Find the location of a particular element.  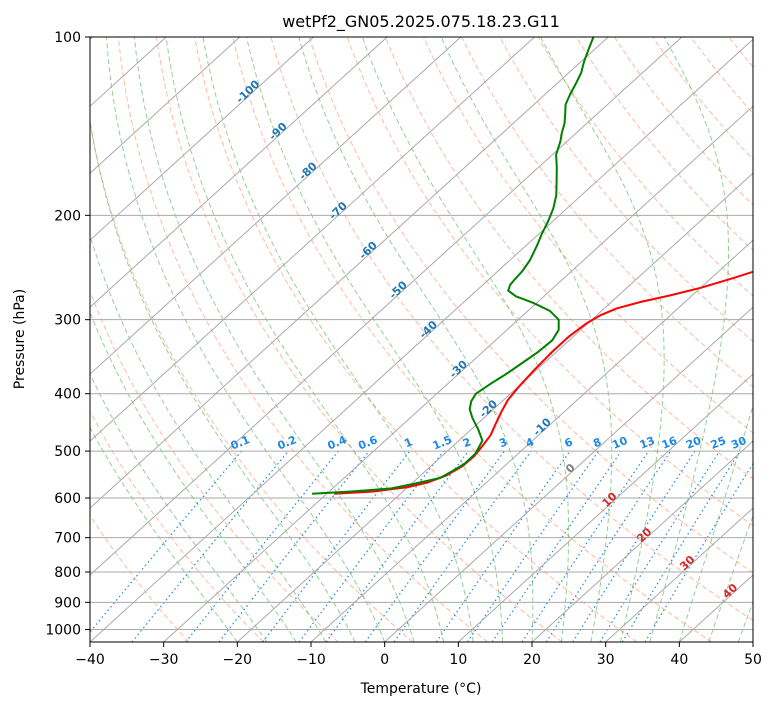

x-tick-label: 20 is located at coordinates (532, 660).